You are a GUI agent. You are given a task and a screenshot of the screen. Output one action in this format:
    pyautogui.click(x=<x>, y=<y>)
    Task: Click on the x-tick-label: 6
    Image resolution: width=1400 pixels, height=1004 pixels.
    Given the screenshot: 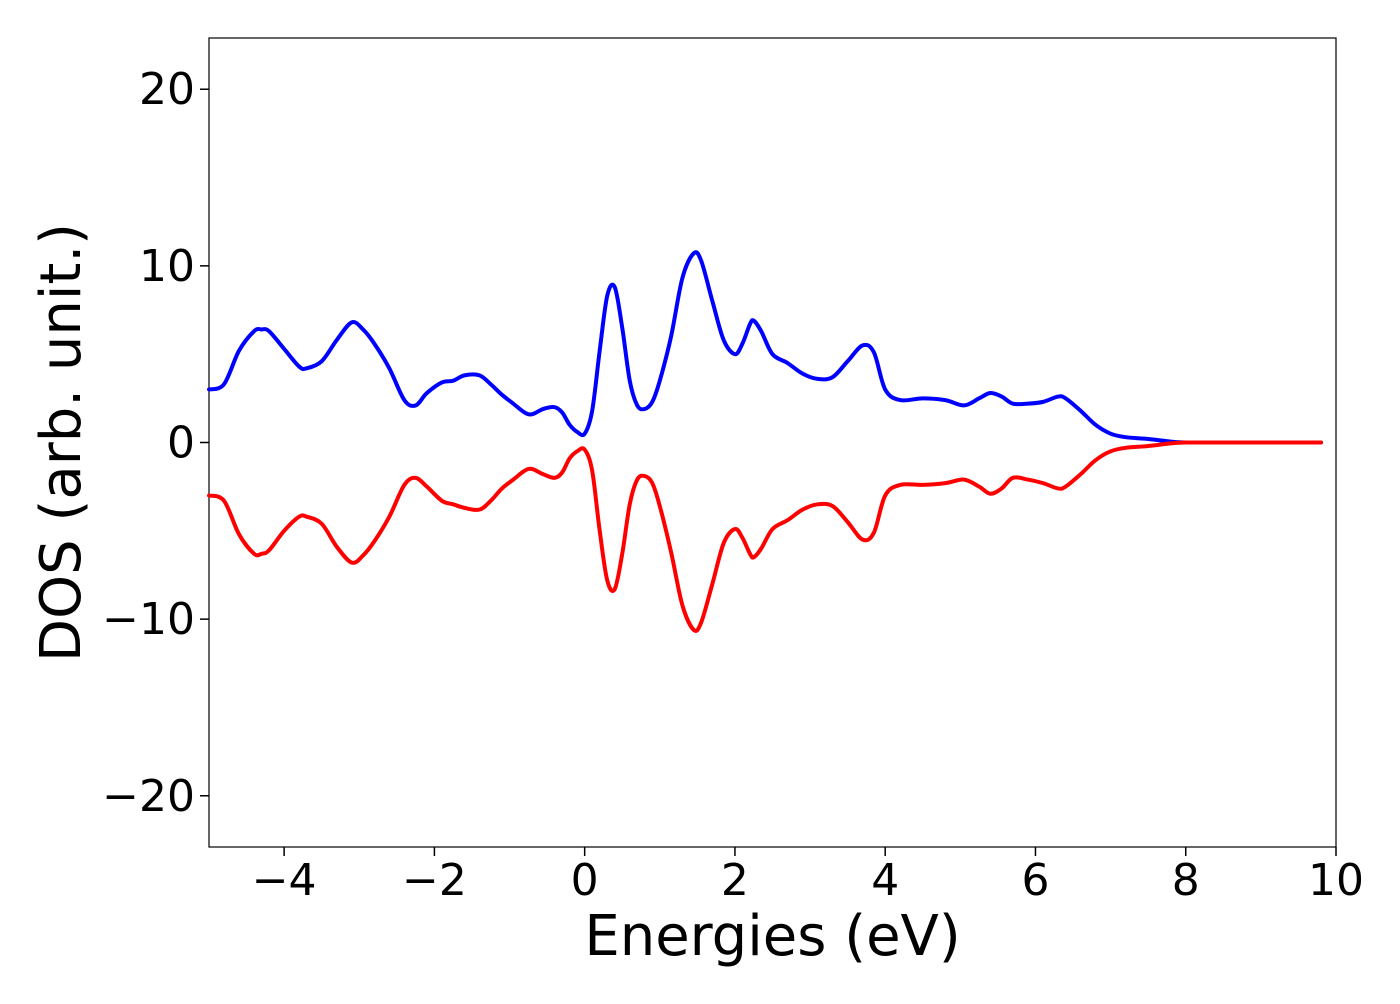 What is the action you would take?
    pyautogui.click(x=1035, y=880)
    